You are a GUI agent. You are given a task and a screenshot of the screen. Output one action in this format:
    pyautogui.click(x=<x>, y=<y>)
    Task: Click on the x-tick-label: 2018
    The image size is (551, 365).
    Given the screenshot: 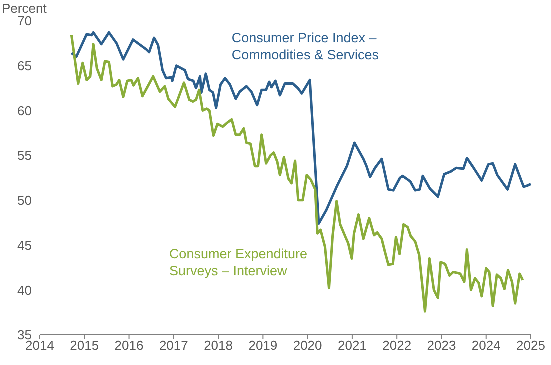 What is the action you would take?
    pyautogui.click(x=219, y=346)
    